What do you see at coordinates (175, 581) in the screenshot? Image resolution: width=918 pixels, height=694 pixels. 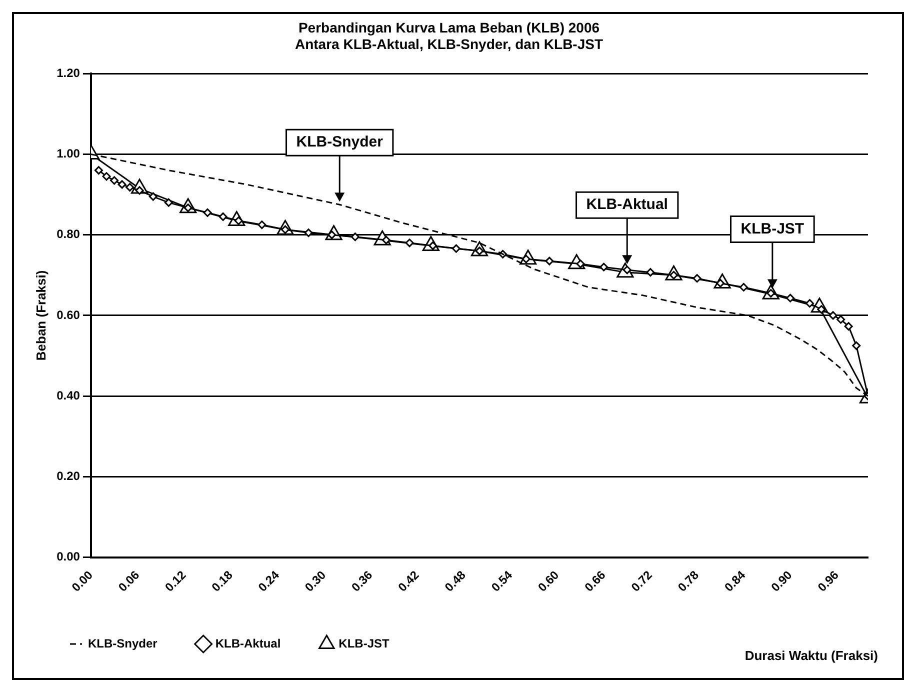 I see `x-tick-label: 0.12` at bounding box center [175, 581].